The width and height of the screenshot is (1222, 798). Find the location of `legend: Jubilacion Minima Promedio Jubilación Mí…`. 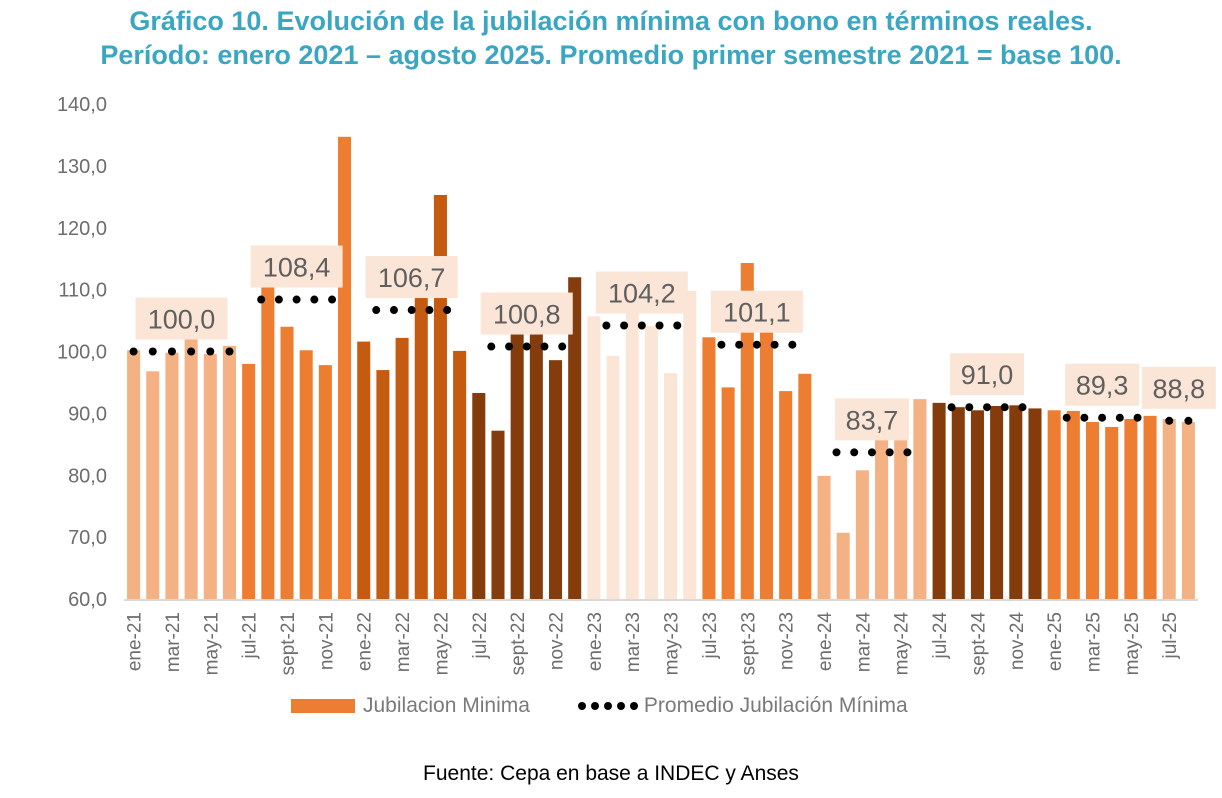

legend: Jubilacion Minima Promedio Jubilación Mí… is located at coordinates (599, 706).